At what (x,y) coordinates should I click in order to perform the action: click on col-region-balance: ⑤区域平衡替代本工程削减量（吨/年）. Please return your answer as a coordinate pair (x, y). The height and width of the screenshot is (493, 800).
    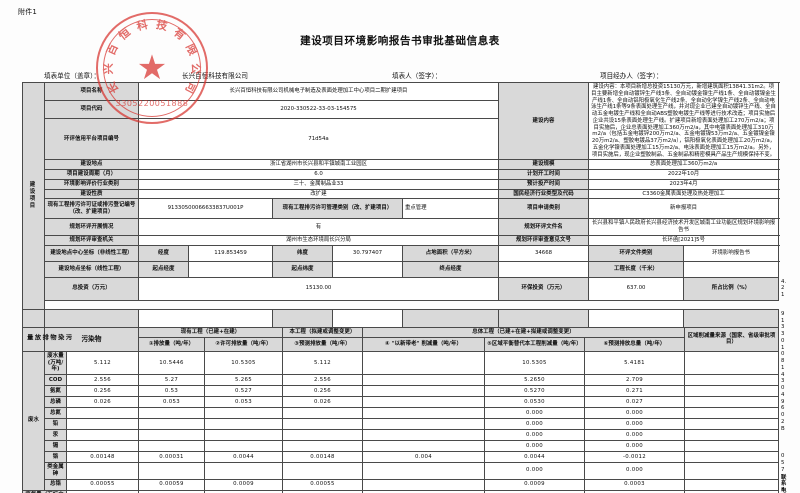
    Looking at the image, I should click on (534, 344).